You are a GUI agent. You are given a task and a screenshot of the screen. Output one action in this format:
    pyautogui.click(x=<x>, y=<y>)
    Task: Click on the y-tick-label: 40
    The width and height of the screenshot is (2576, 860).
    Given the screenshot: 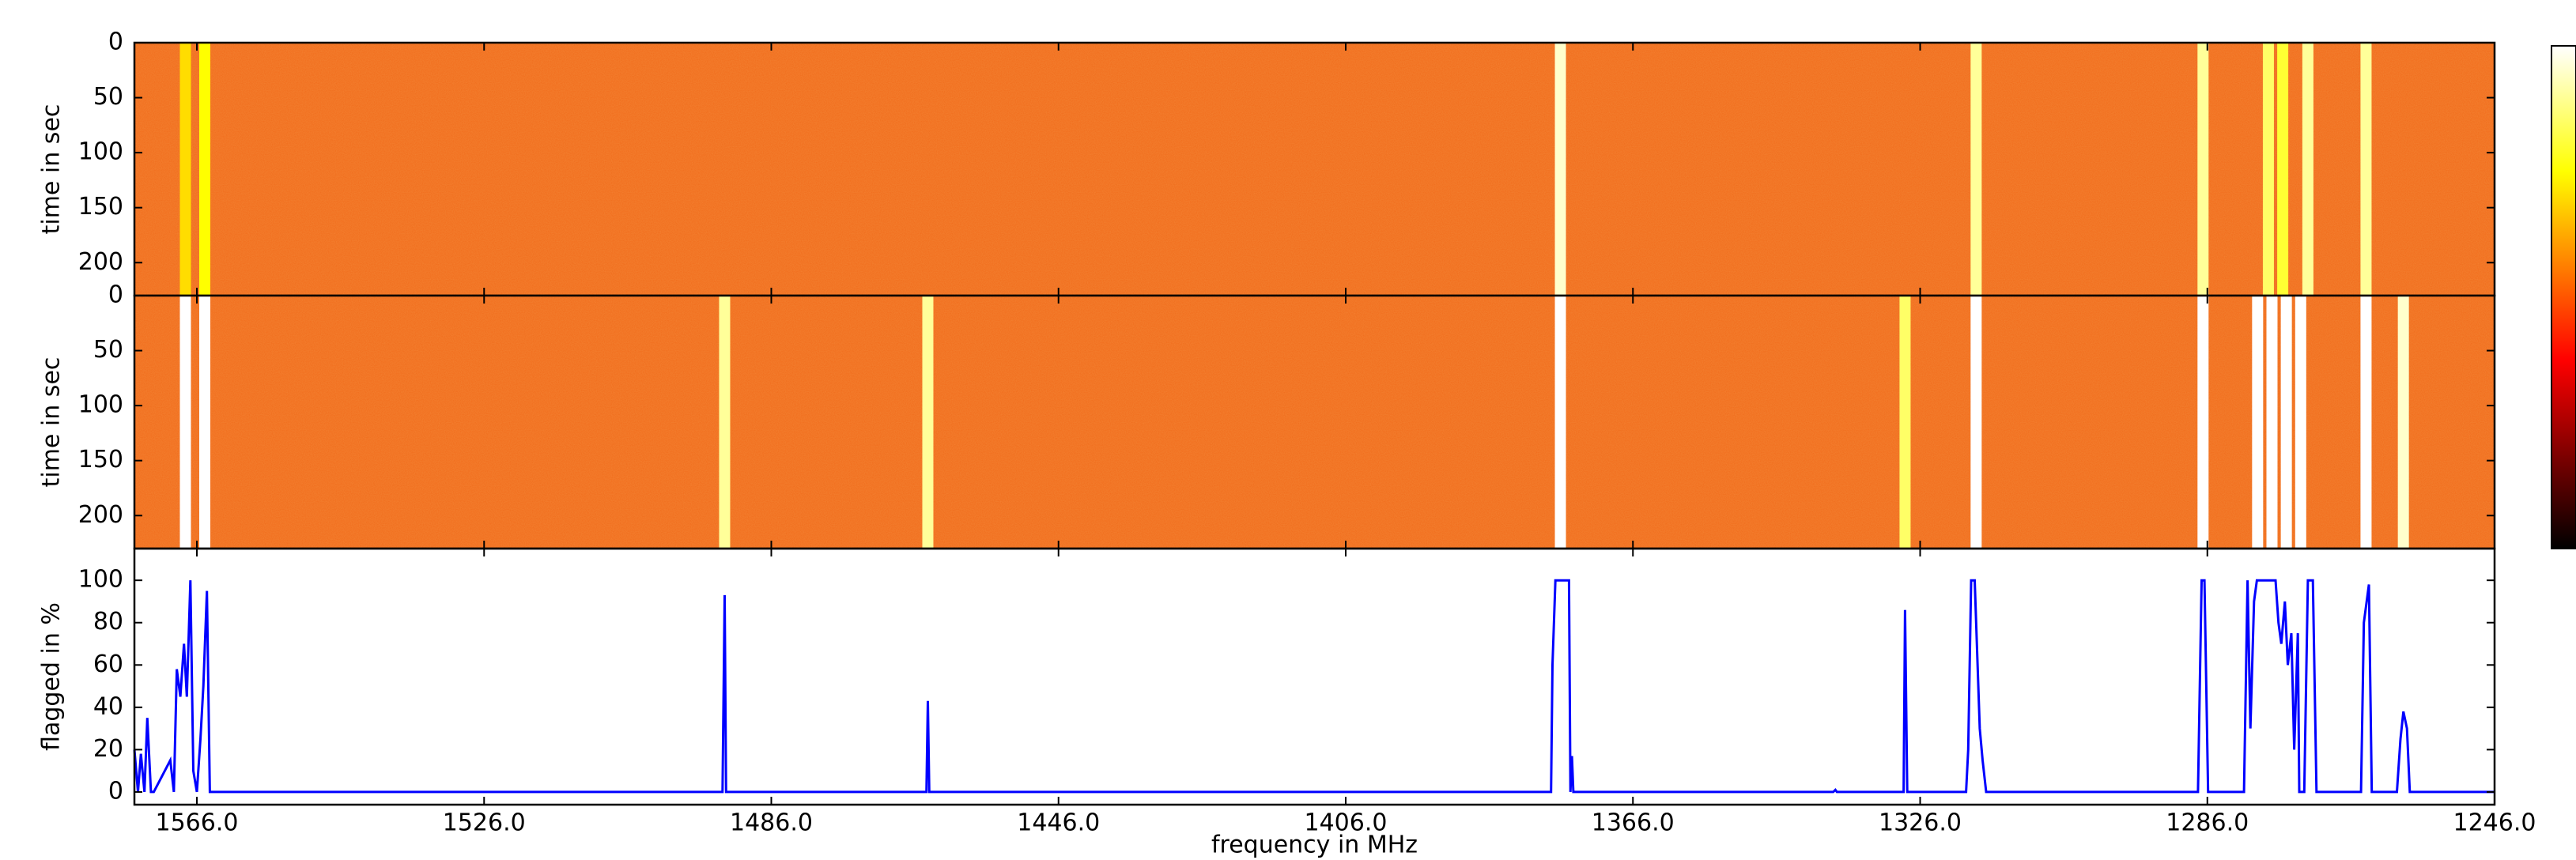 What is the action you would take?
    pyautogui.click(x=108, y=706)
    